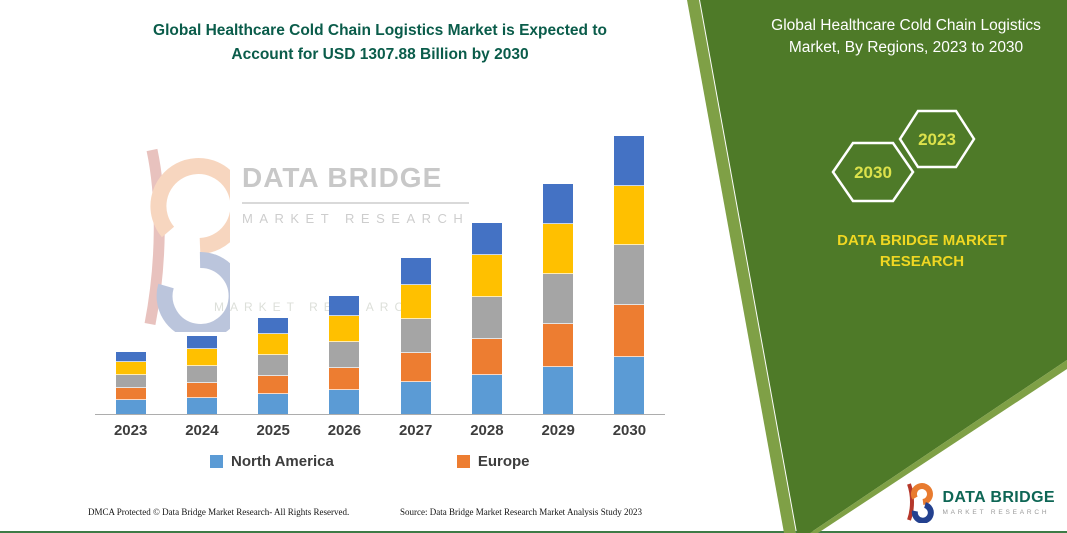 Image resolution: width=1067 pixels, height=533 pixels. I want to click on corner-logo-blue-arc, so click(923, 512).